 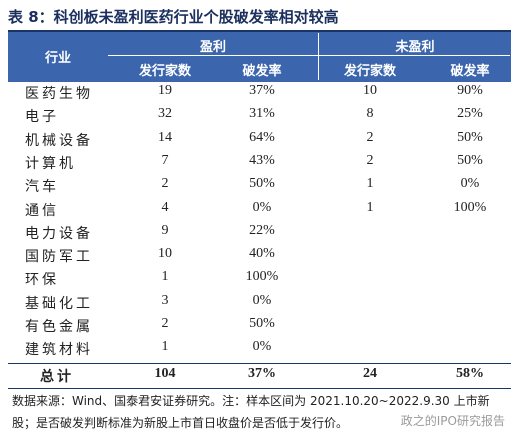 I want to click on cell: 32, so click(x=165, y=114).